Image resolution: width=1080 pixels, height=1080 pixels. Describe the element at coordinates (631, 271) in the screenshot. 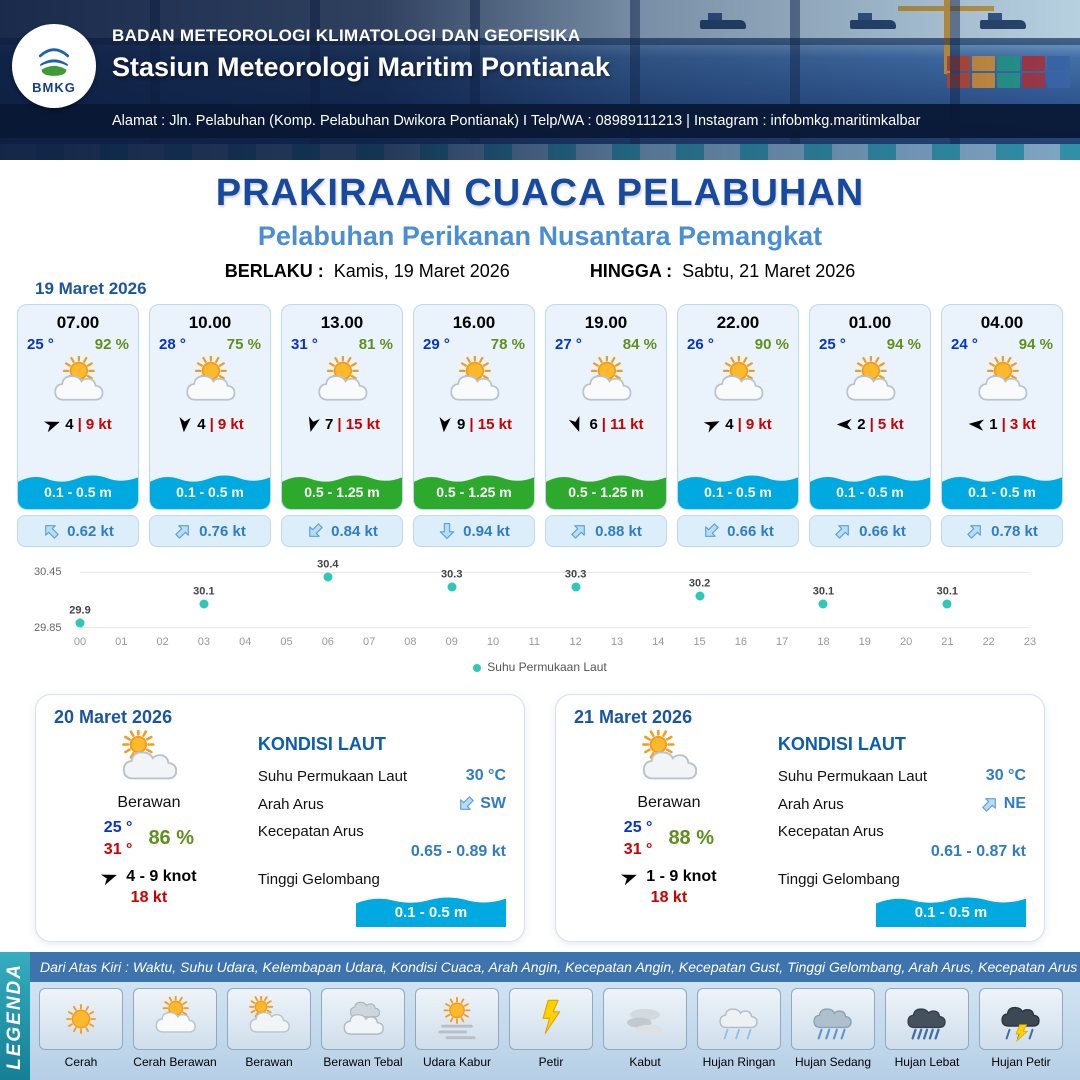

I see `valid-until-label: HINGGA :` at that location.